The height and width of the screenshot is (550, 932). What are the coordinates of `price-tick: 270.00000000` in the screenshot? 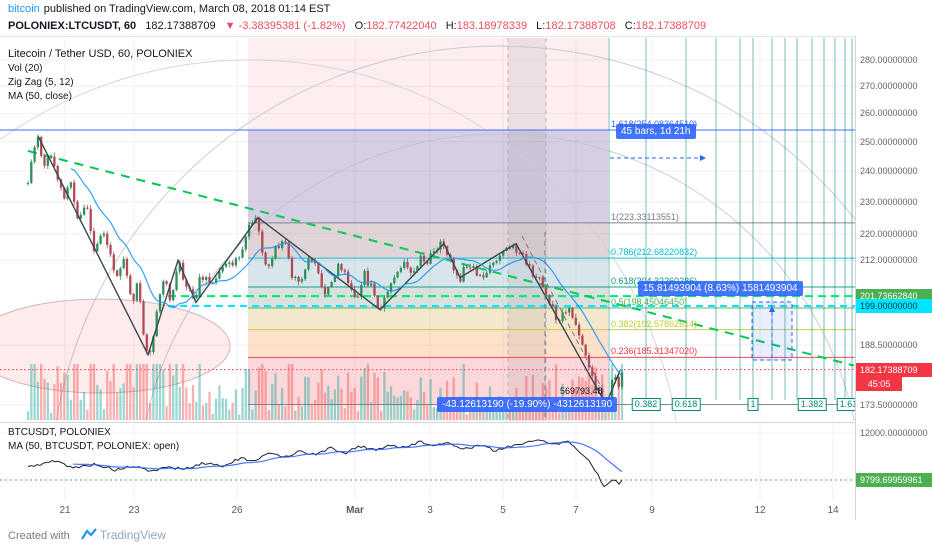 It's located at (889, 86).